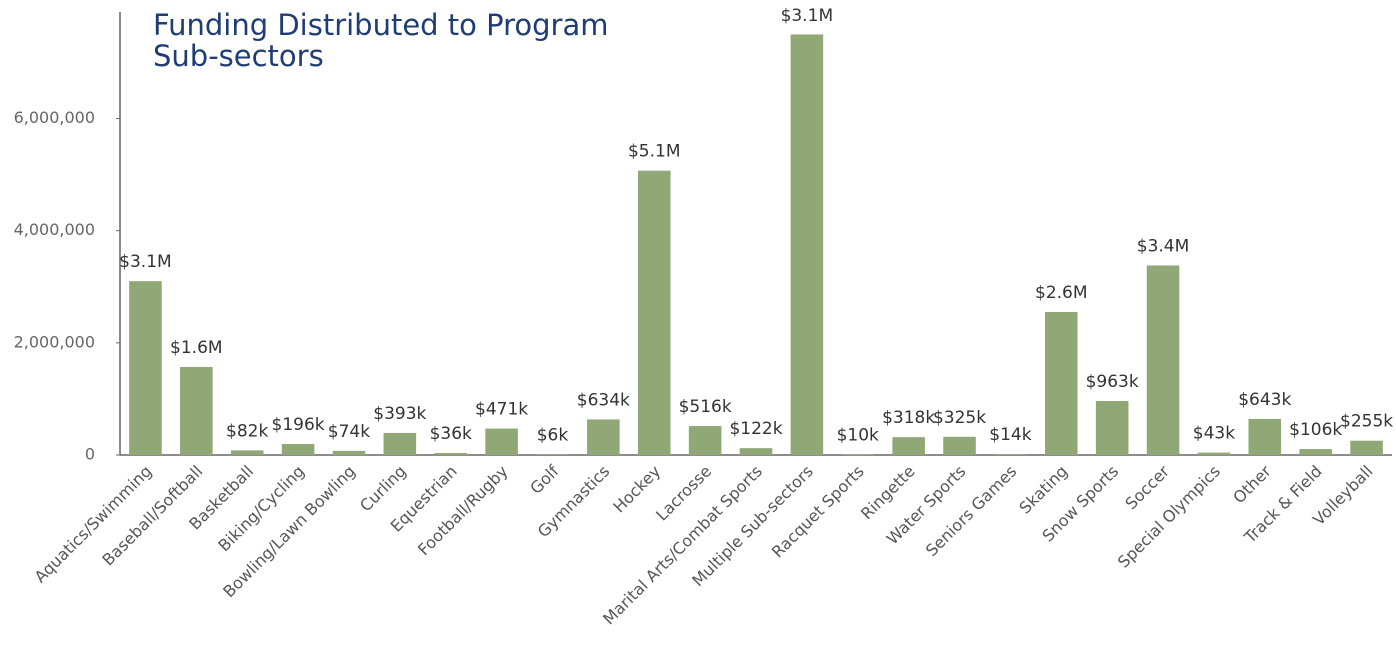 This screenshot has height=655, width=1396. What do you see at coordinates (463, 511) in the screenshot?
I see `x-tick-label: Football/Rugby` at bounding box center [463, 511].